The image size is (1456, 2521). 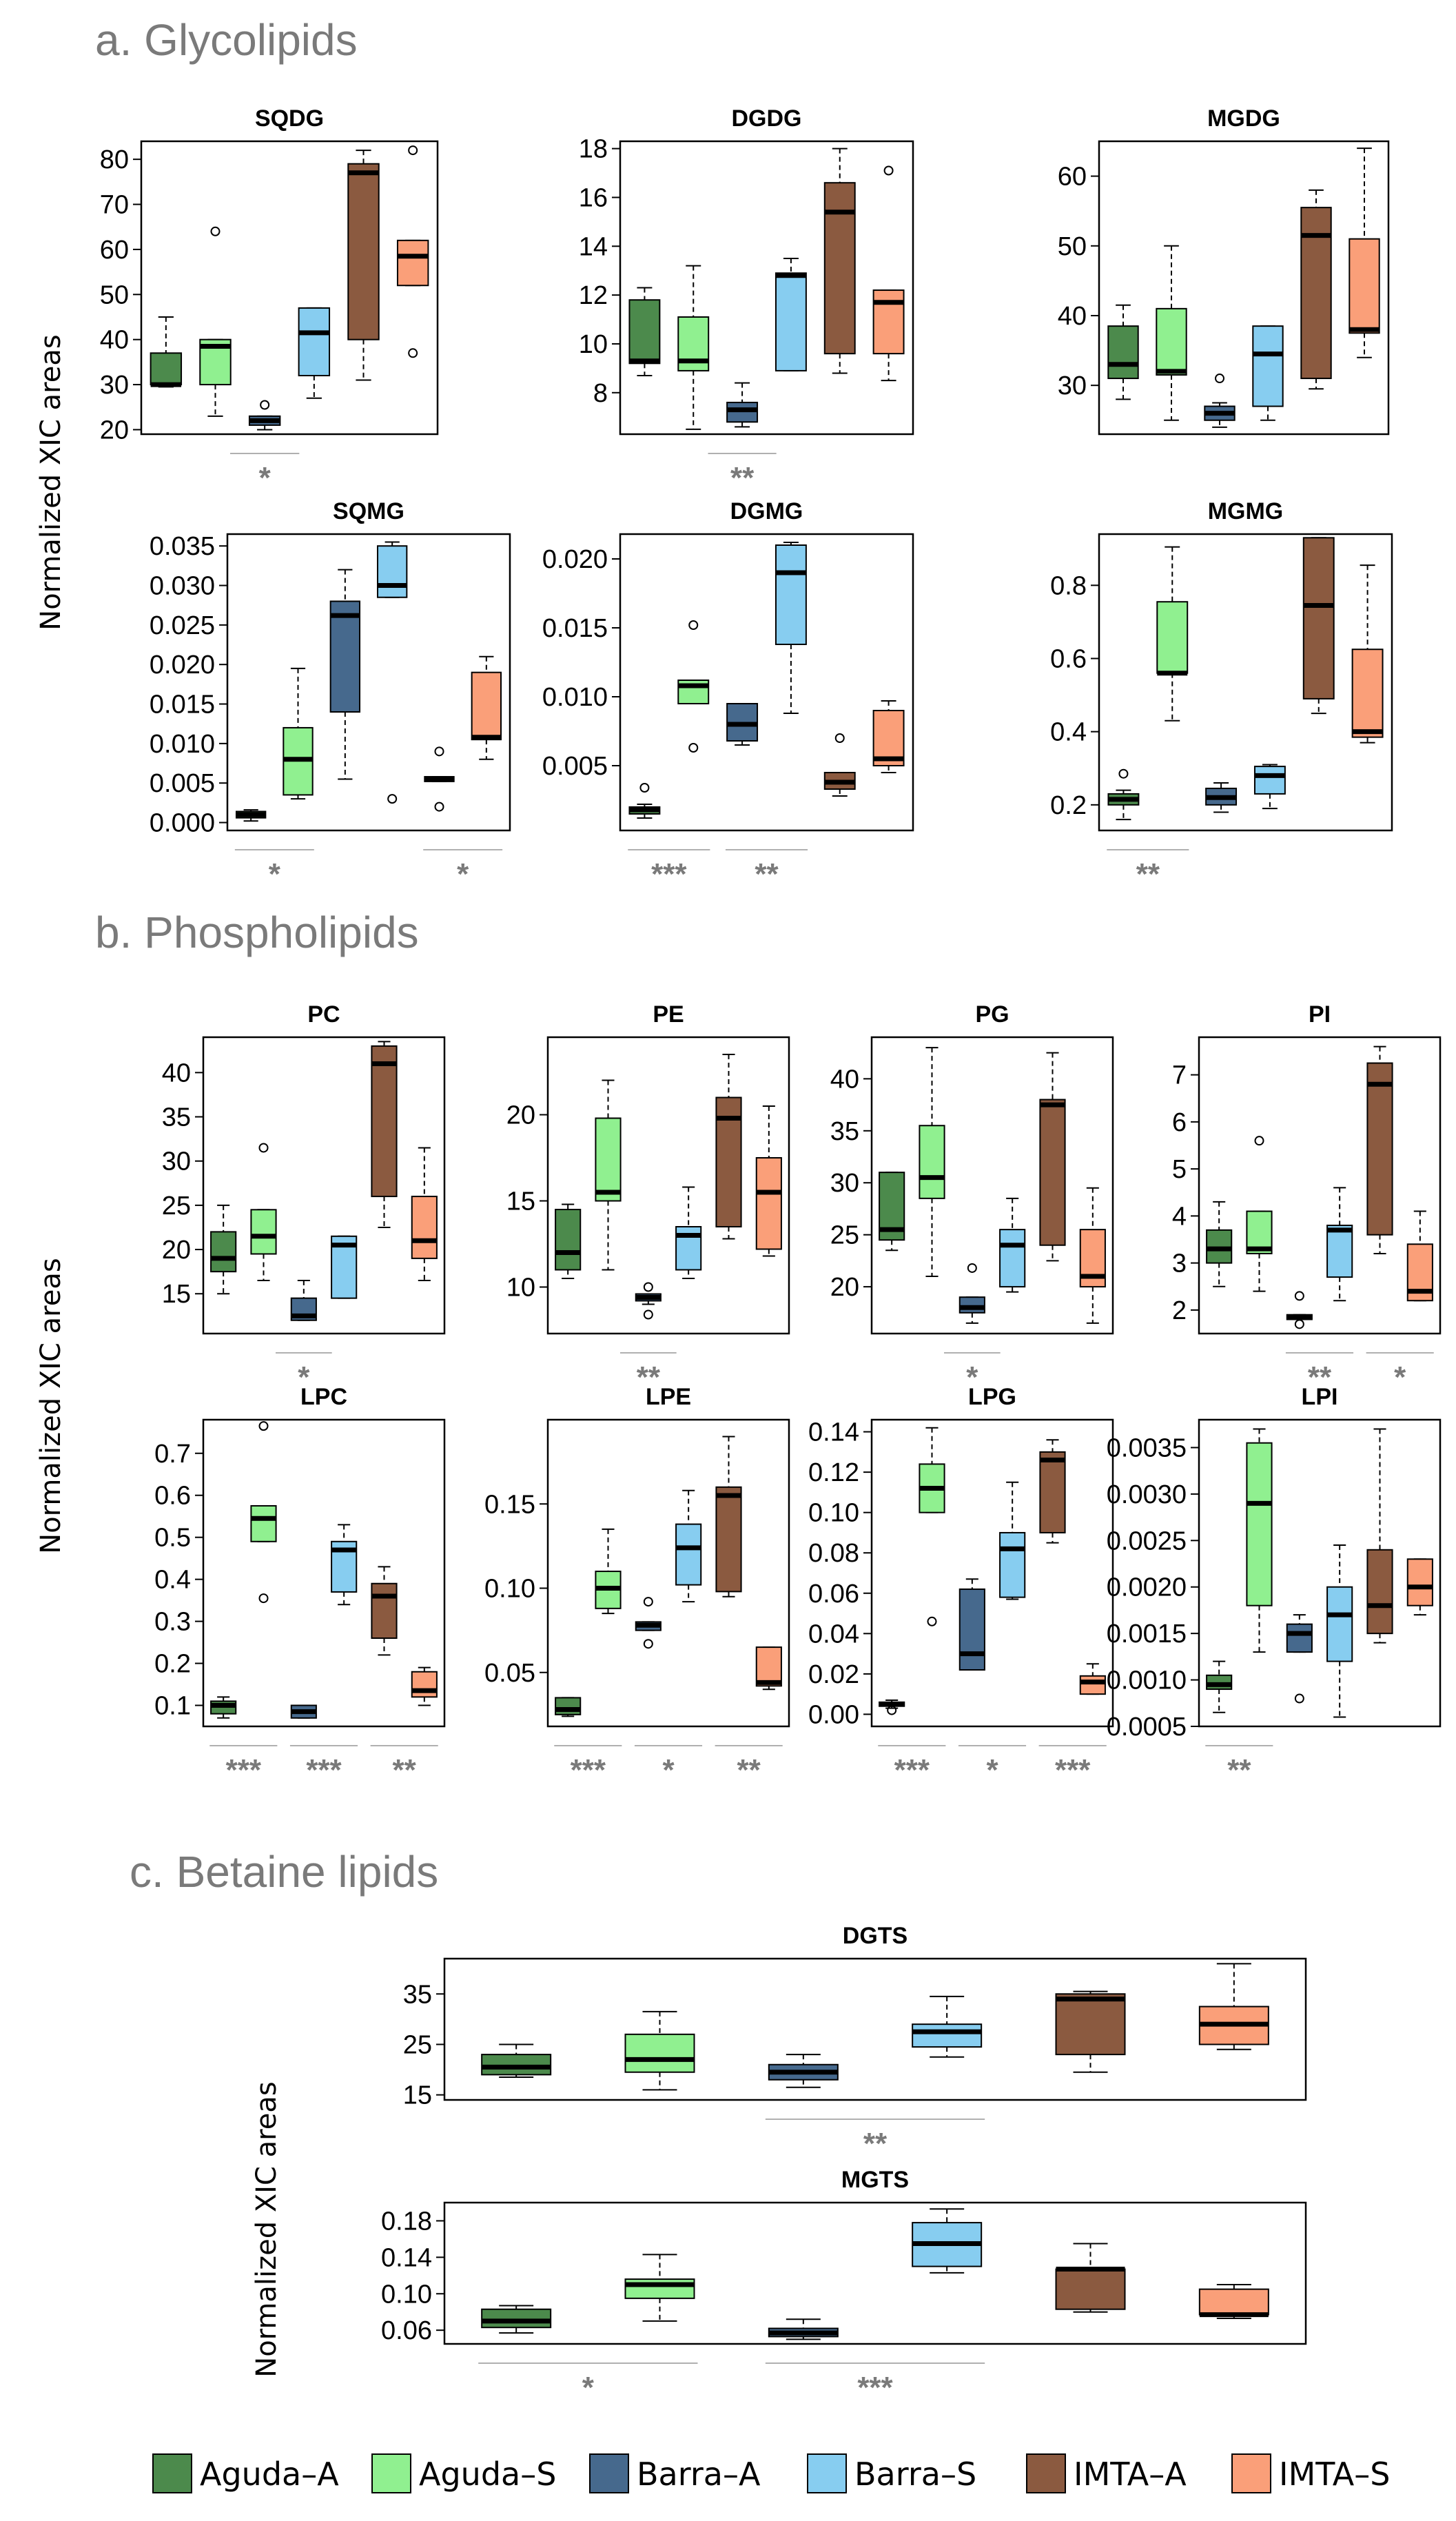 What do you see at coordinates (289, 119) in the screenshot?
I see `panel-title-sqdg: SQDG` at bounding box center [289, 119].